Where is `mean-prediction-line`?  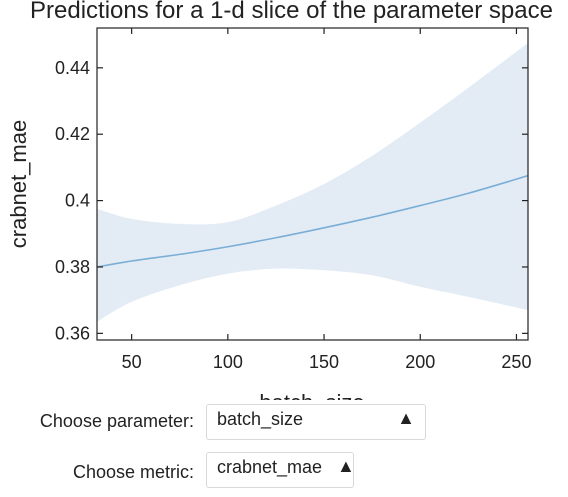
mean-prediction-line is located at coordinates (312, 221).